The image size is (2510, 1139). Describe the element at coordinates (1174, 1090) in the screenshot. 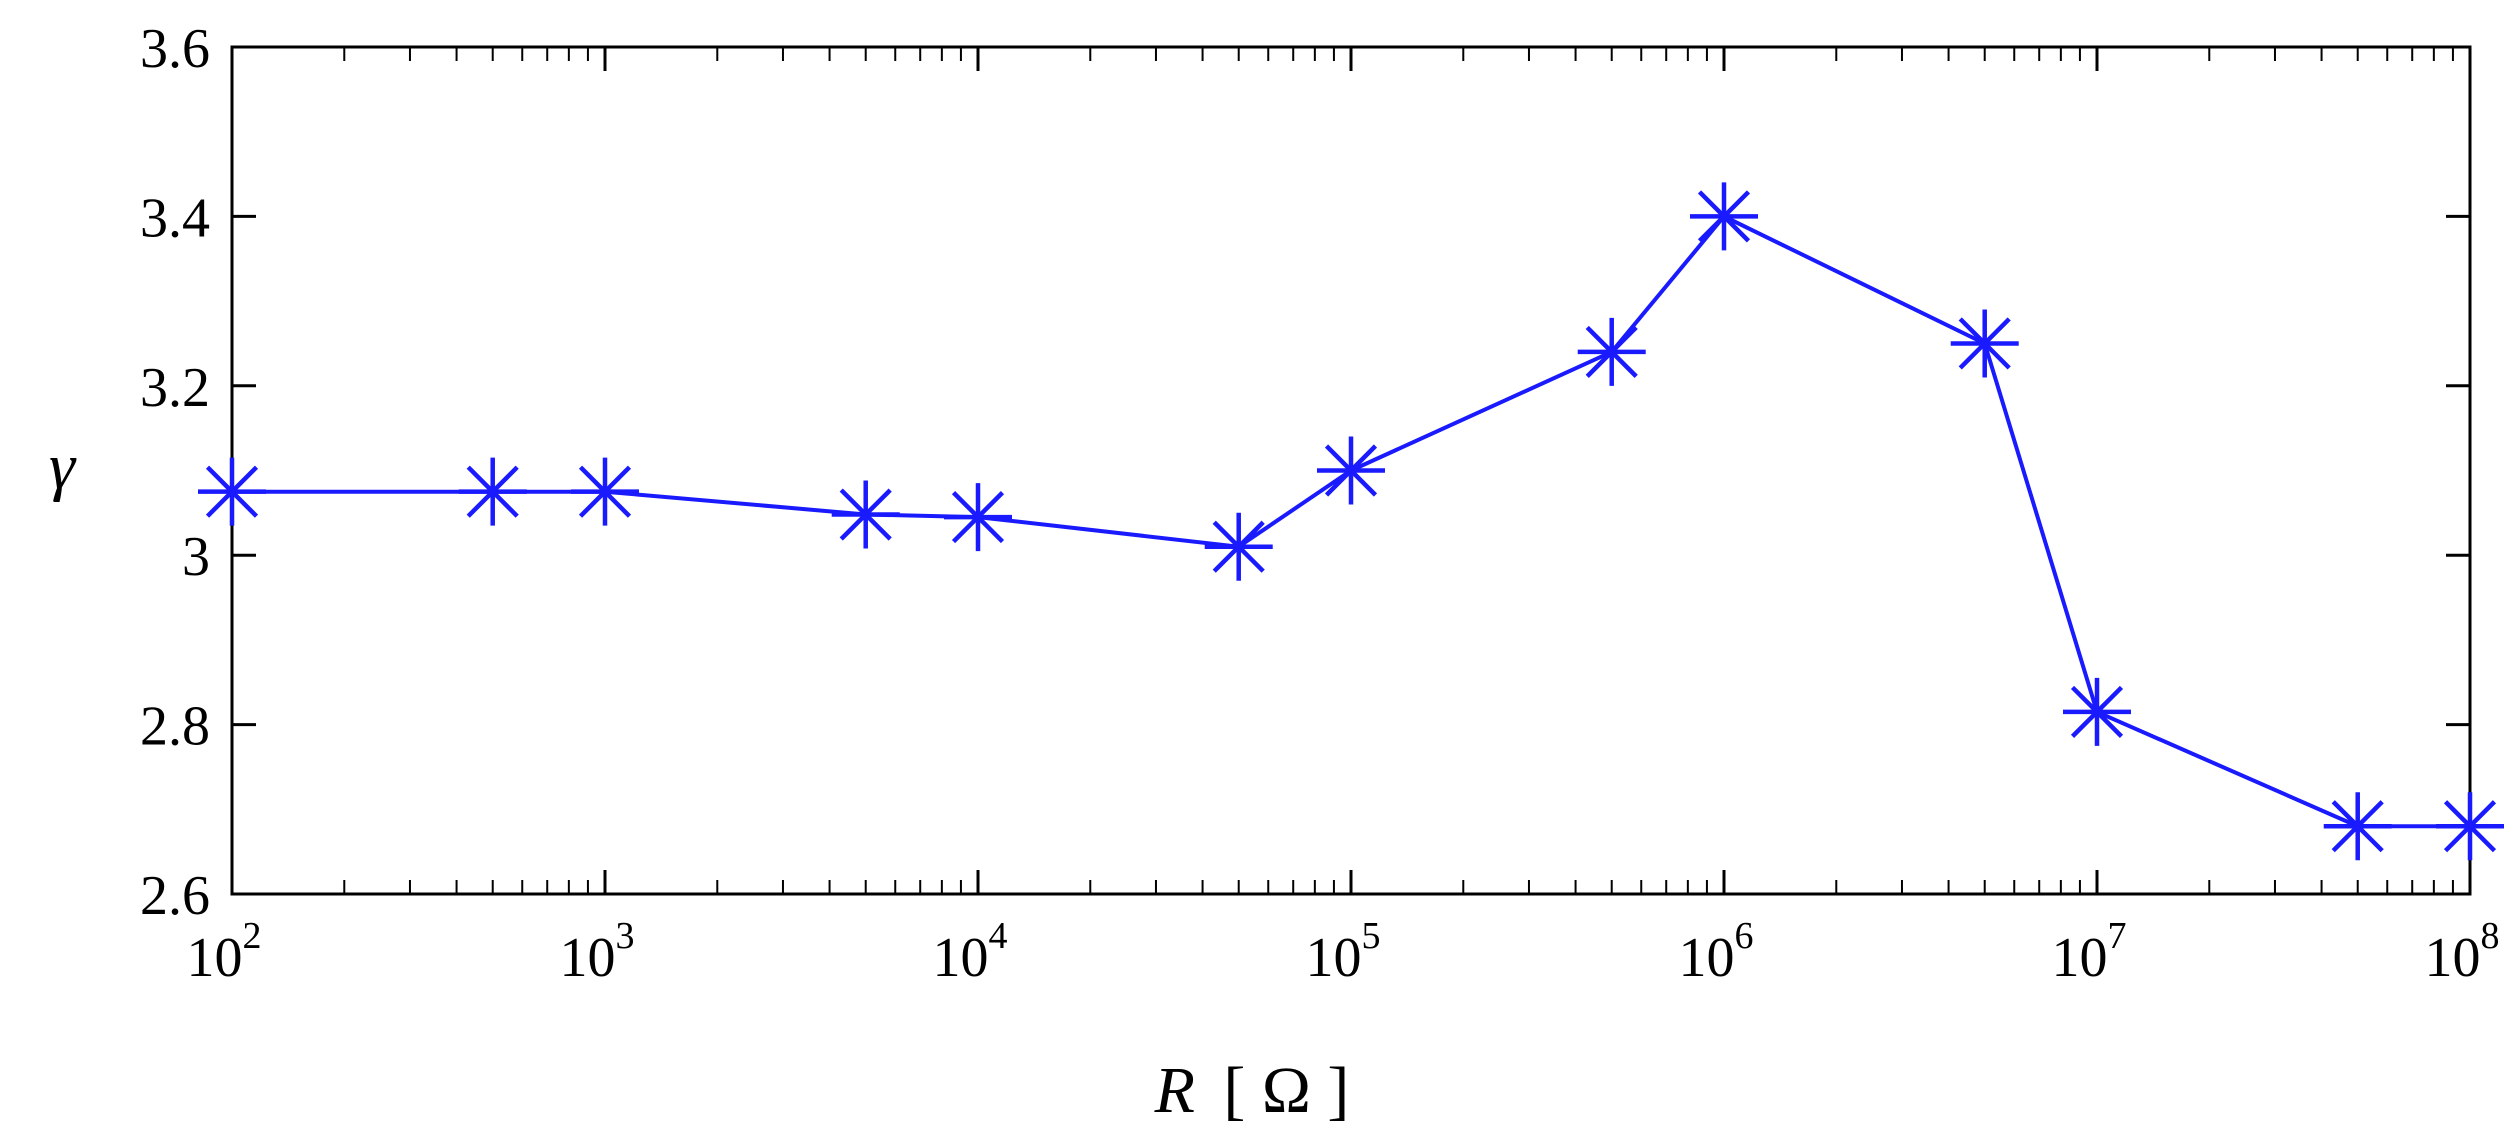

I see `x-axis-label-var: R` at that location.